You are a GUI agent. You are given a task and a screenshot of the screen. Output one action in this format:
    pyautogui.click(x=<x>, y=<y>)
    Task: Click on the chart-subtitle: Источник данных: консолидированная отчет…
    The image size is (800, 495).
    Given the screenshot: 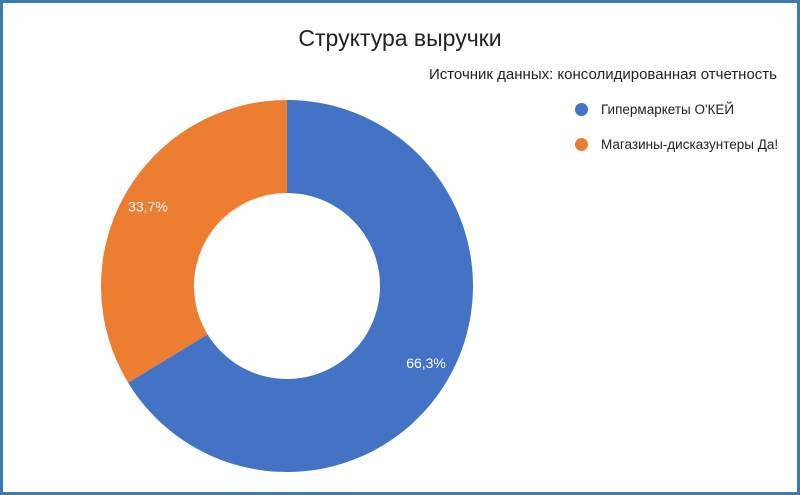 What is the action you would take?
    pyautogui.click(x=602, y=74)
    